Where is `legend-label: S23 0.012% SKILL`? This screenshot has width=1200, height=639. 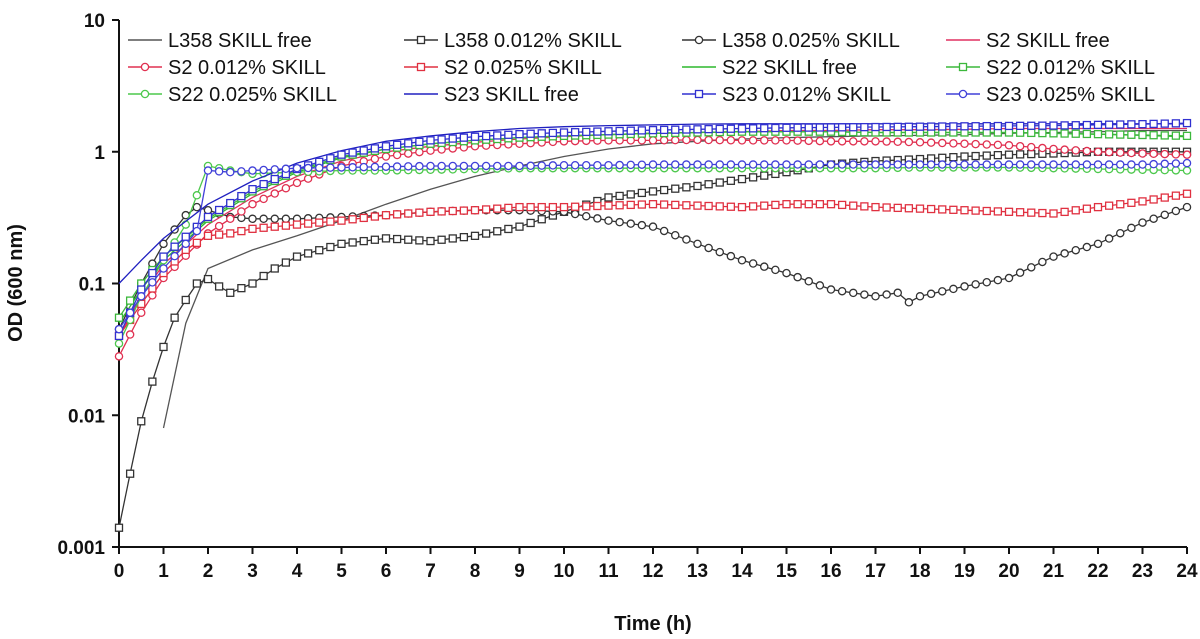 legend-label: S23 0.012% SKILL is located at coordinates (806, 95).